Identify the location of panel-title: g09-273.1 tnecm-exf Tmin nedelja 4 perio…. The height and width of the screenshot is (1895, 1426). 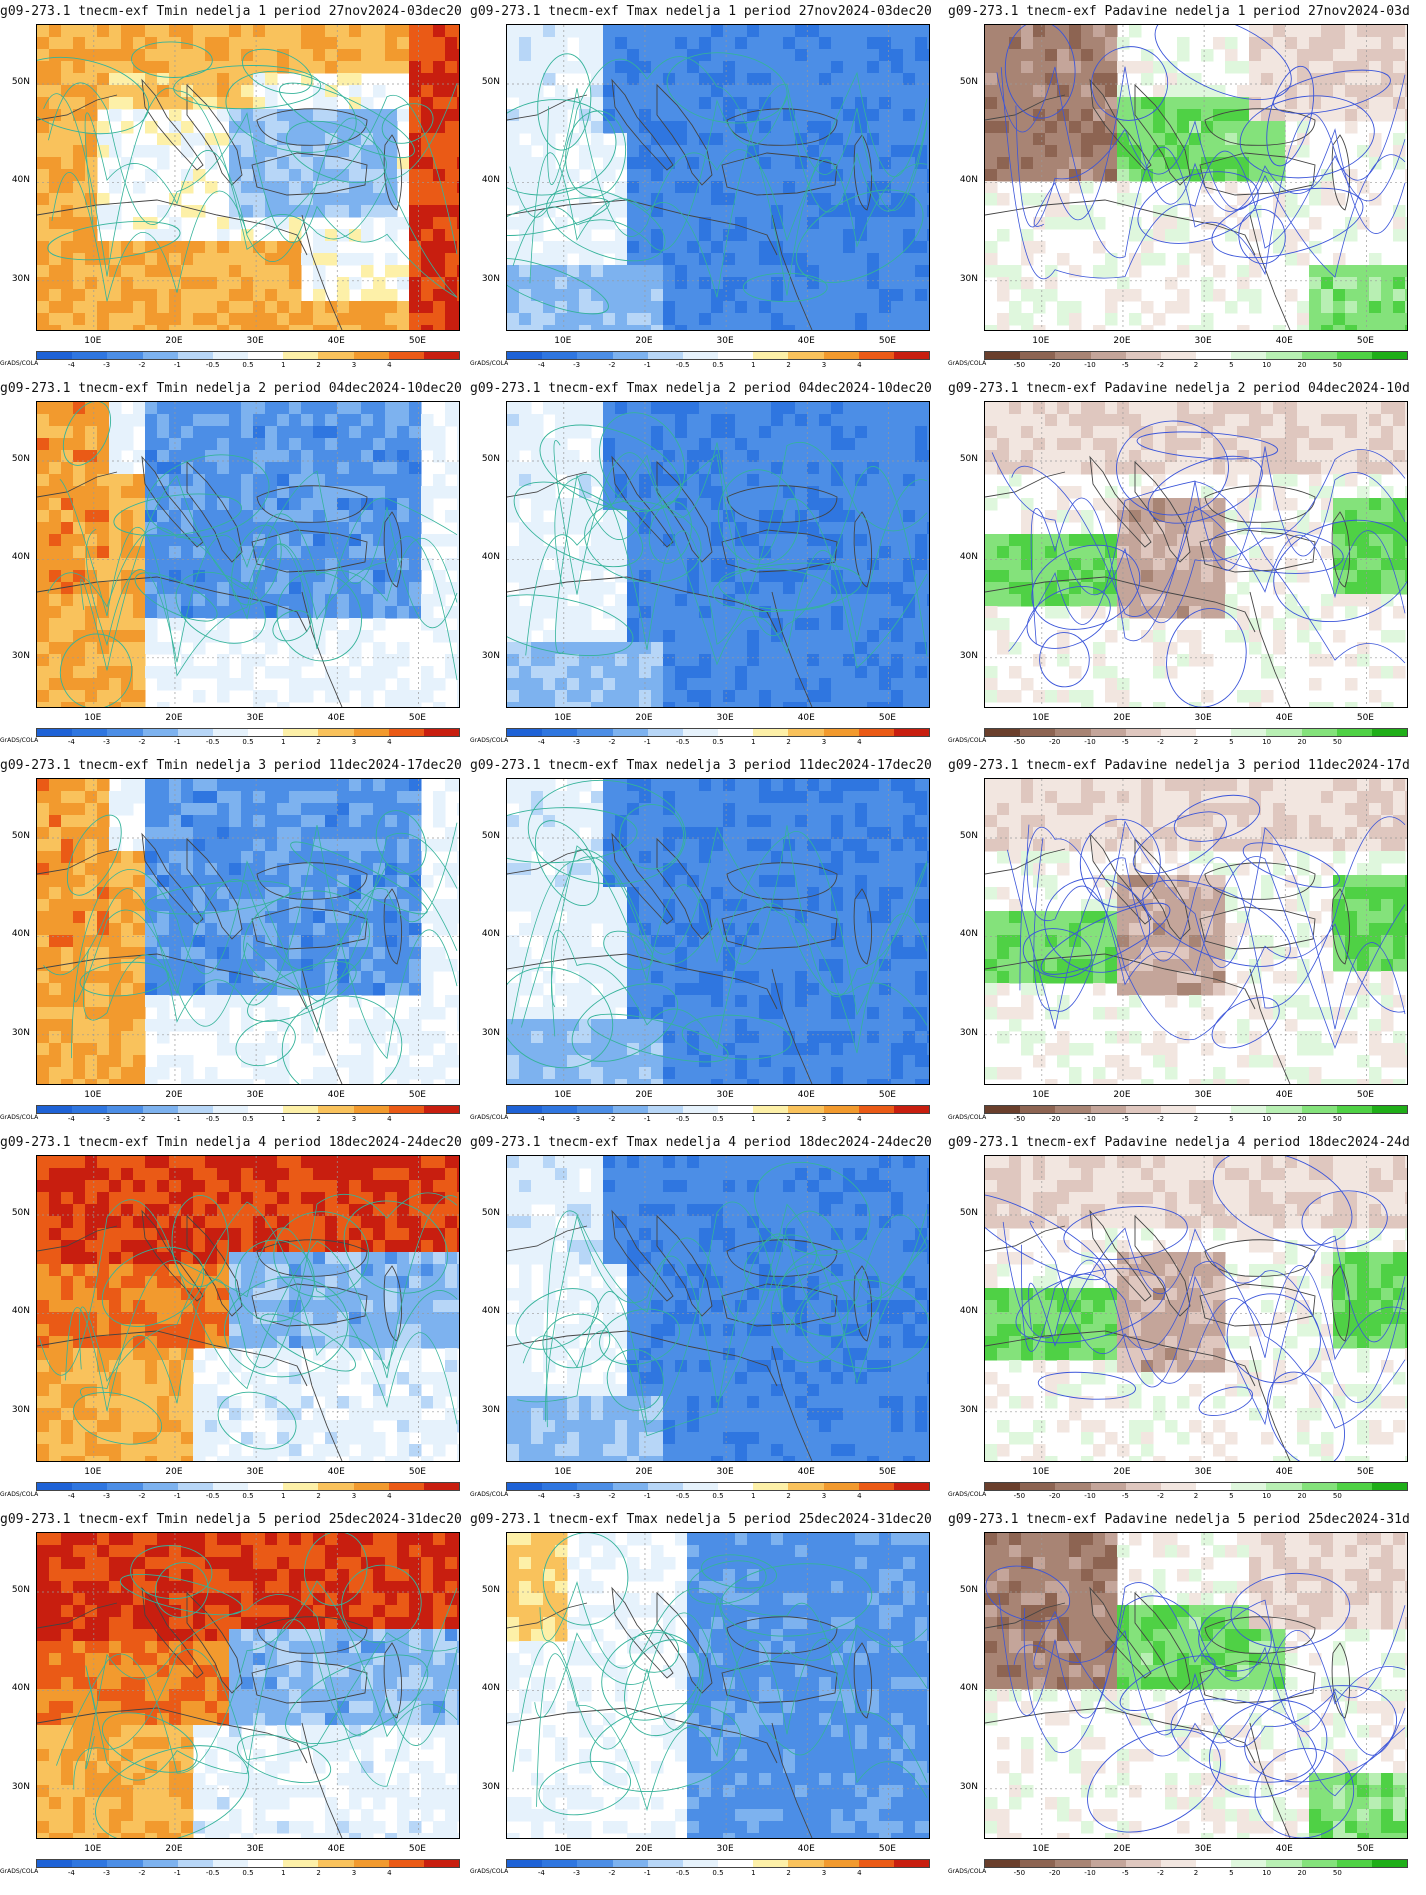
(231, 1142).